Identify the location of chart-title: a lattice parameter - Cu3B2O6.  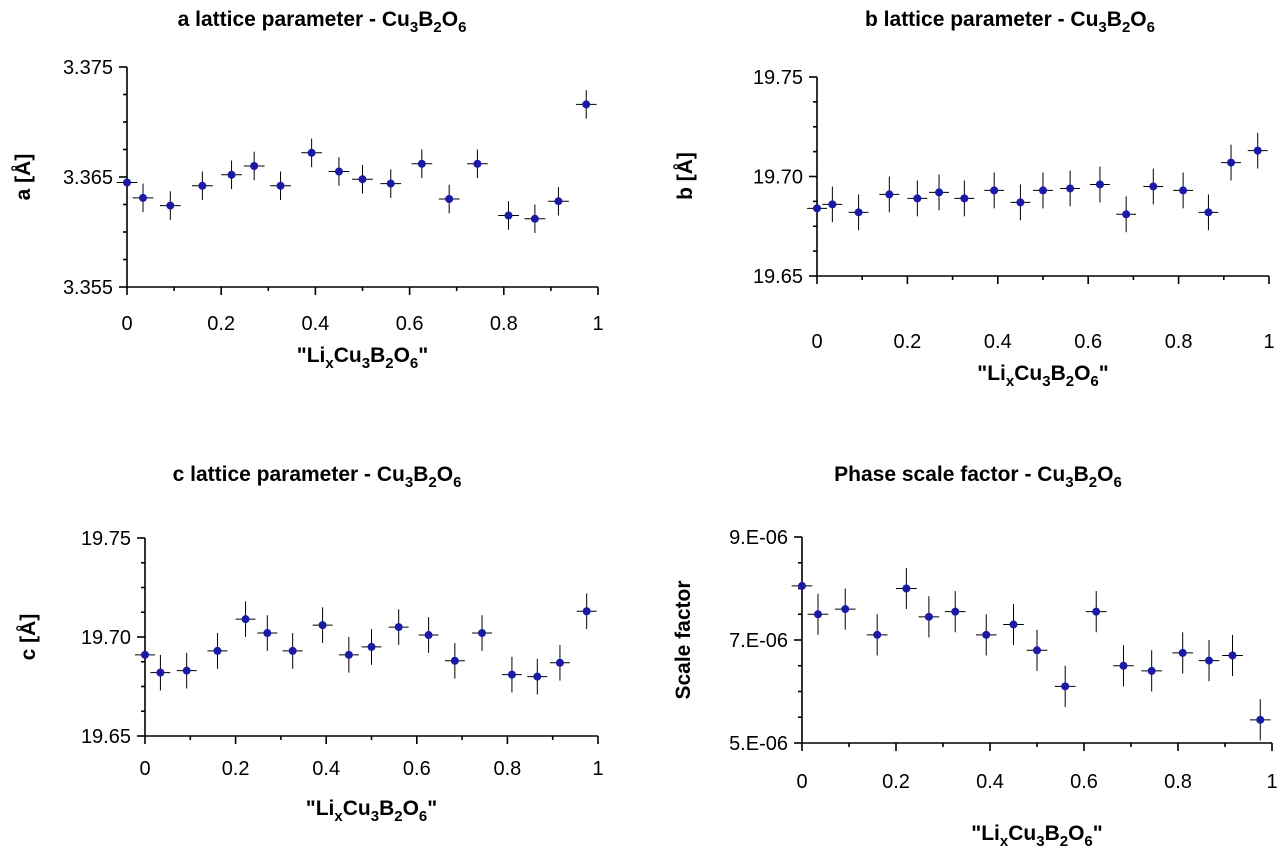
(322, 22).